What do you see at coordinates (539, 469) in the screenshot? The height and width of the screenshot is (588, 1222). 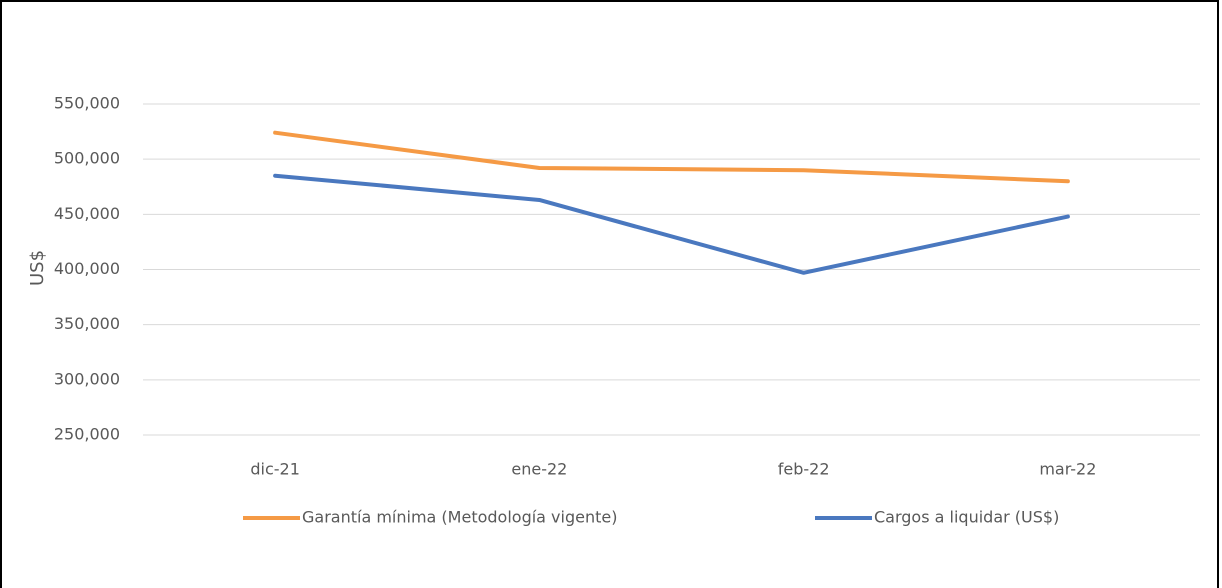 I see `x-tick-label: ene-22` at bounding box center [539, 469].